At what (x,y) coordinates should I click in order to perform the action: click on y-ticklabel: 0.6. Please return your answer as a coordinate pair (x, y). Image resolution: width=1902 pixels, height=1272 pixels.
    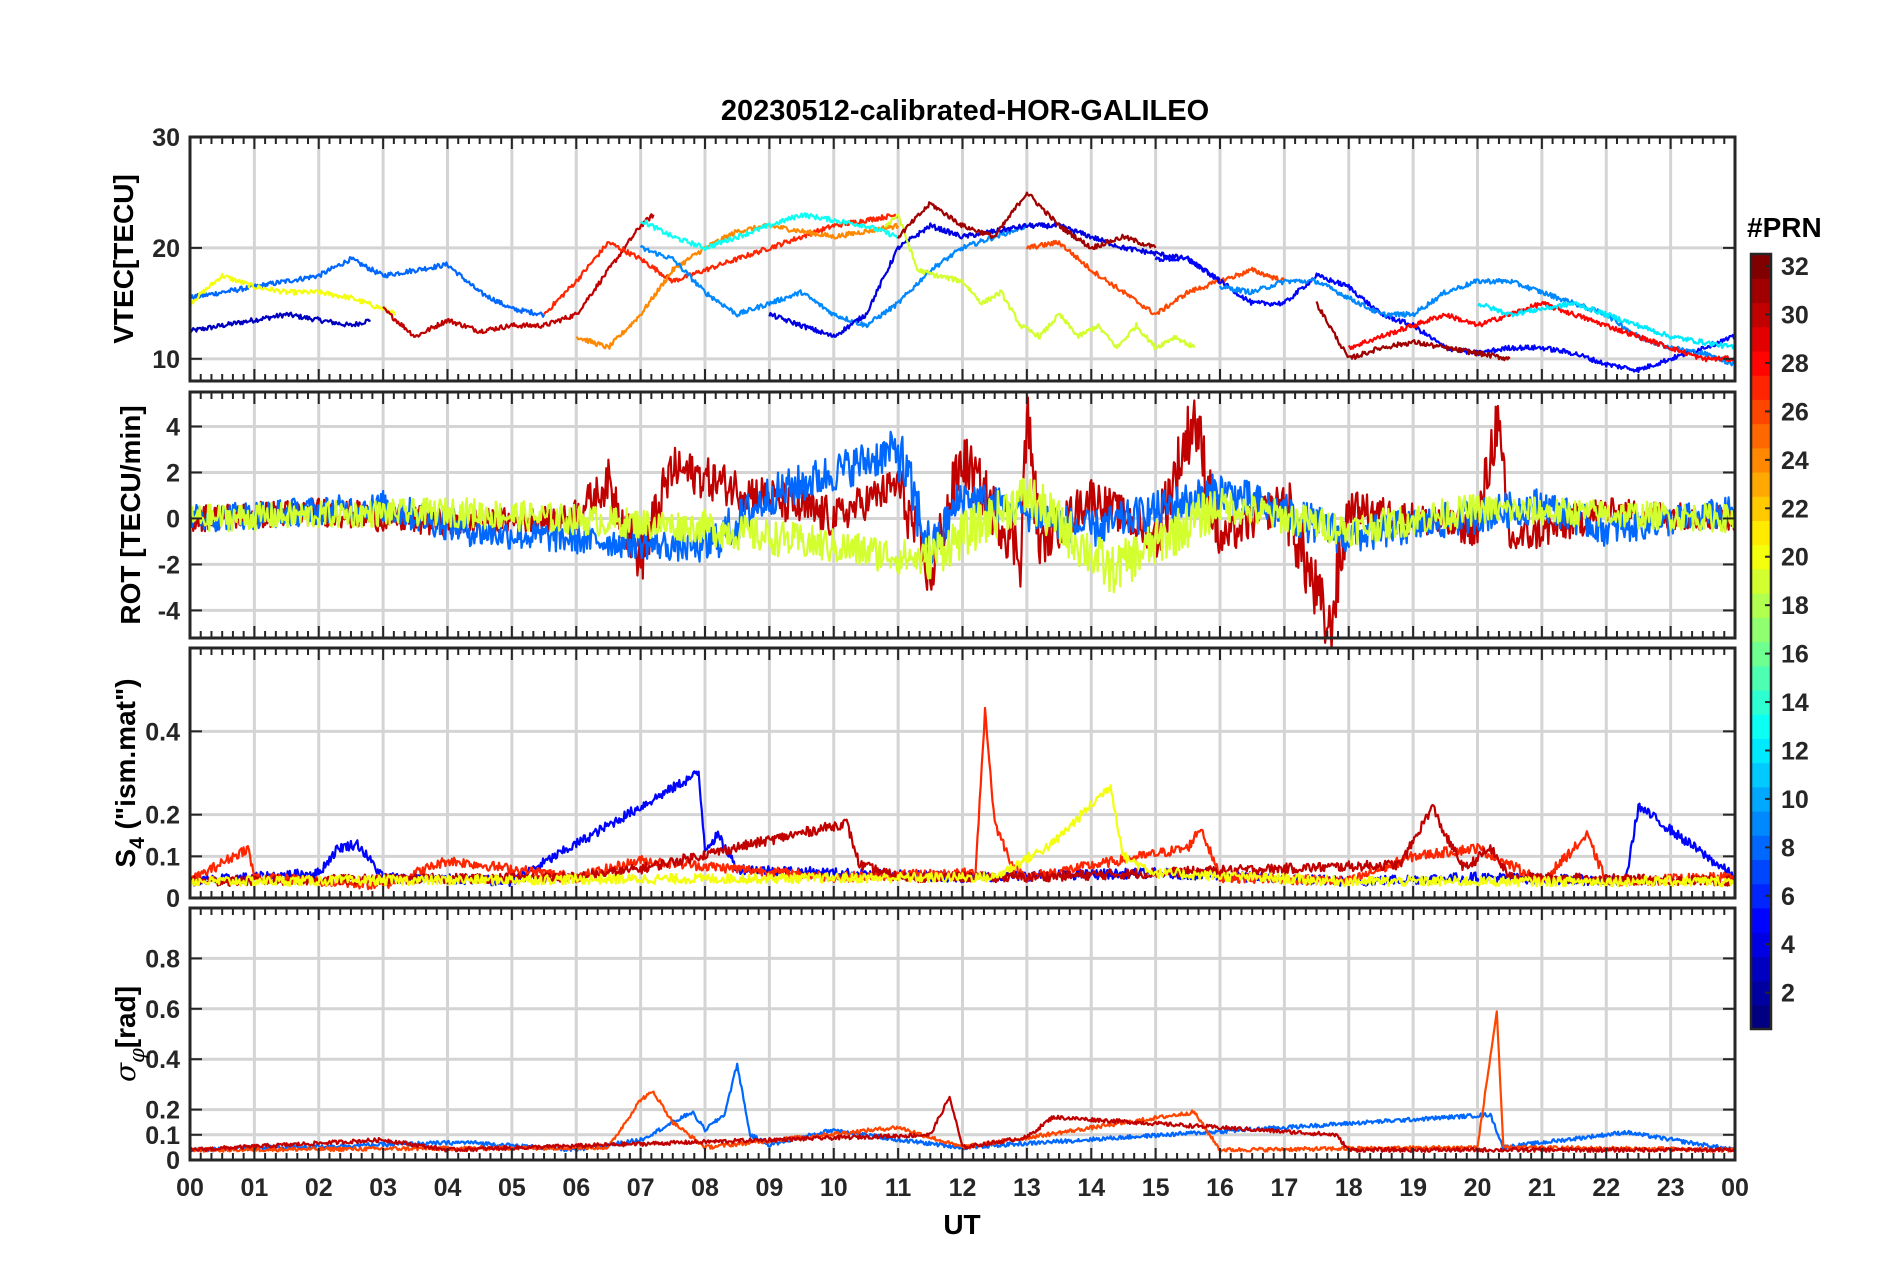
    Looking at the image, I should click on (162, 1010).